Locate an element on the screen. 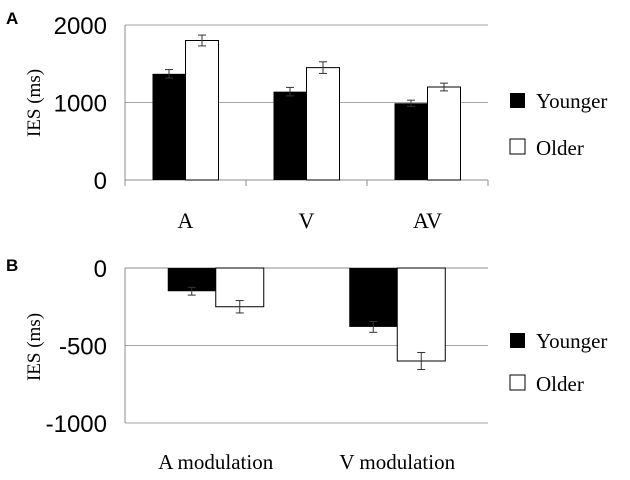  x-category-label: AV is located at coordinates (427, 220).